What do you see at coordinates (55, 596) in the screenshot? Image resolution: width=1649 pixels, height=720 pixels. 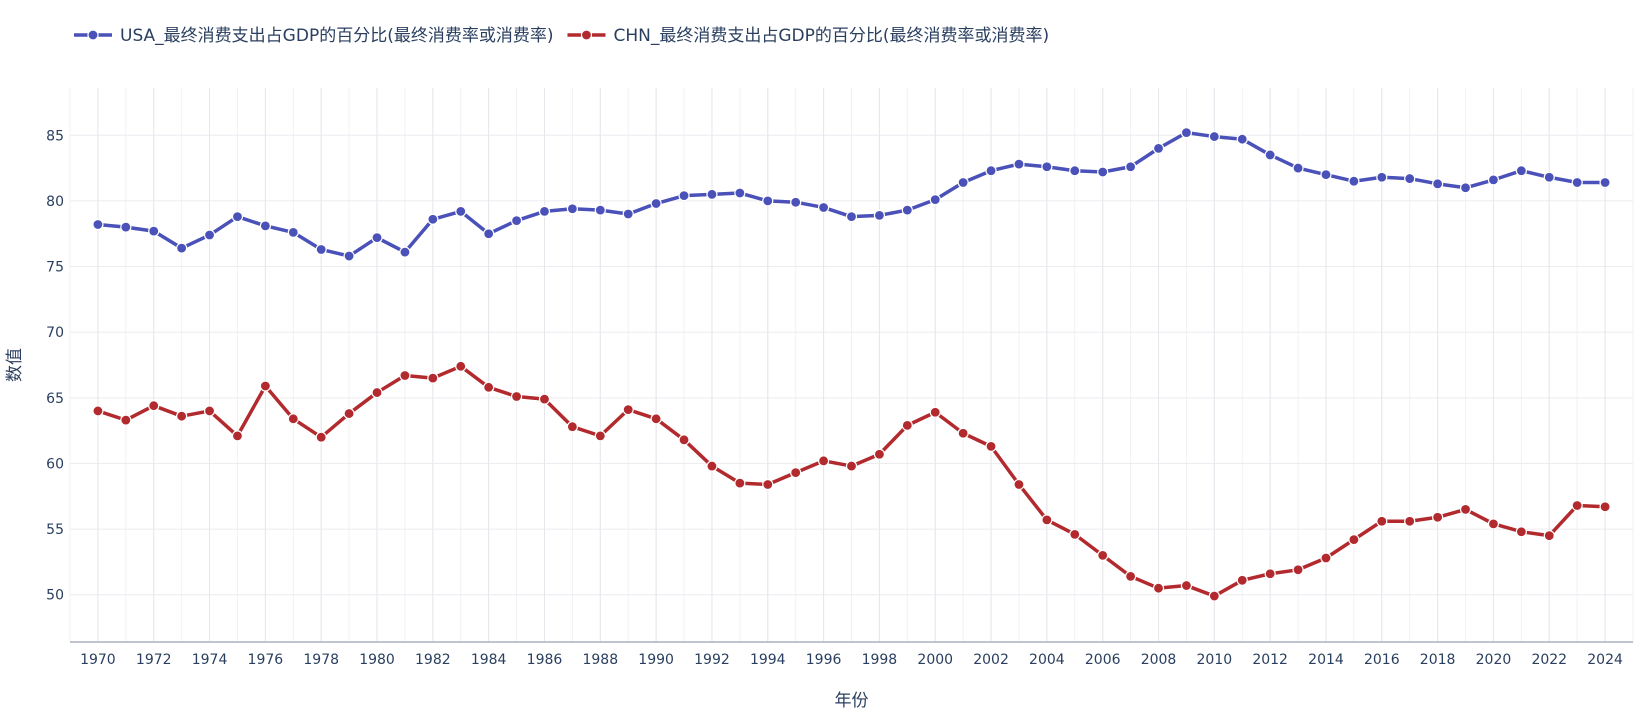 I see `y-tick-label: 50` at bounding box center [55, 596].